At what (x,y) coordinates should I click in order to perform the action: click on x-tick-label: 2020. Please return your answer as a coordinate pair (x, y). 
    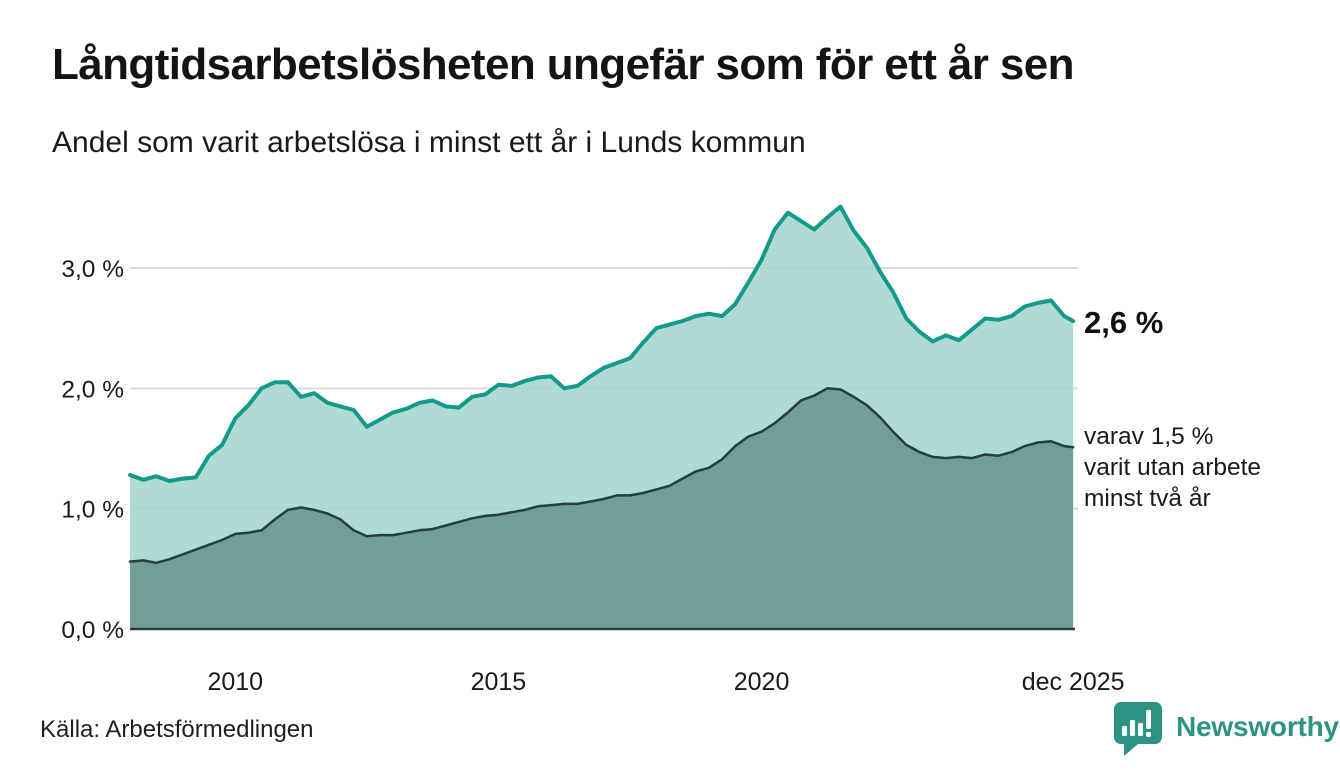
    Looking at the image, I should click on (762, 682).